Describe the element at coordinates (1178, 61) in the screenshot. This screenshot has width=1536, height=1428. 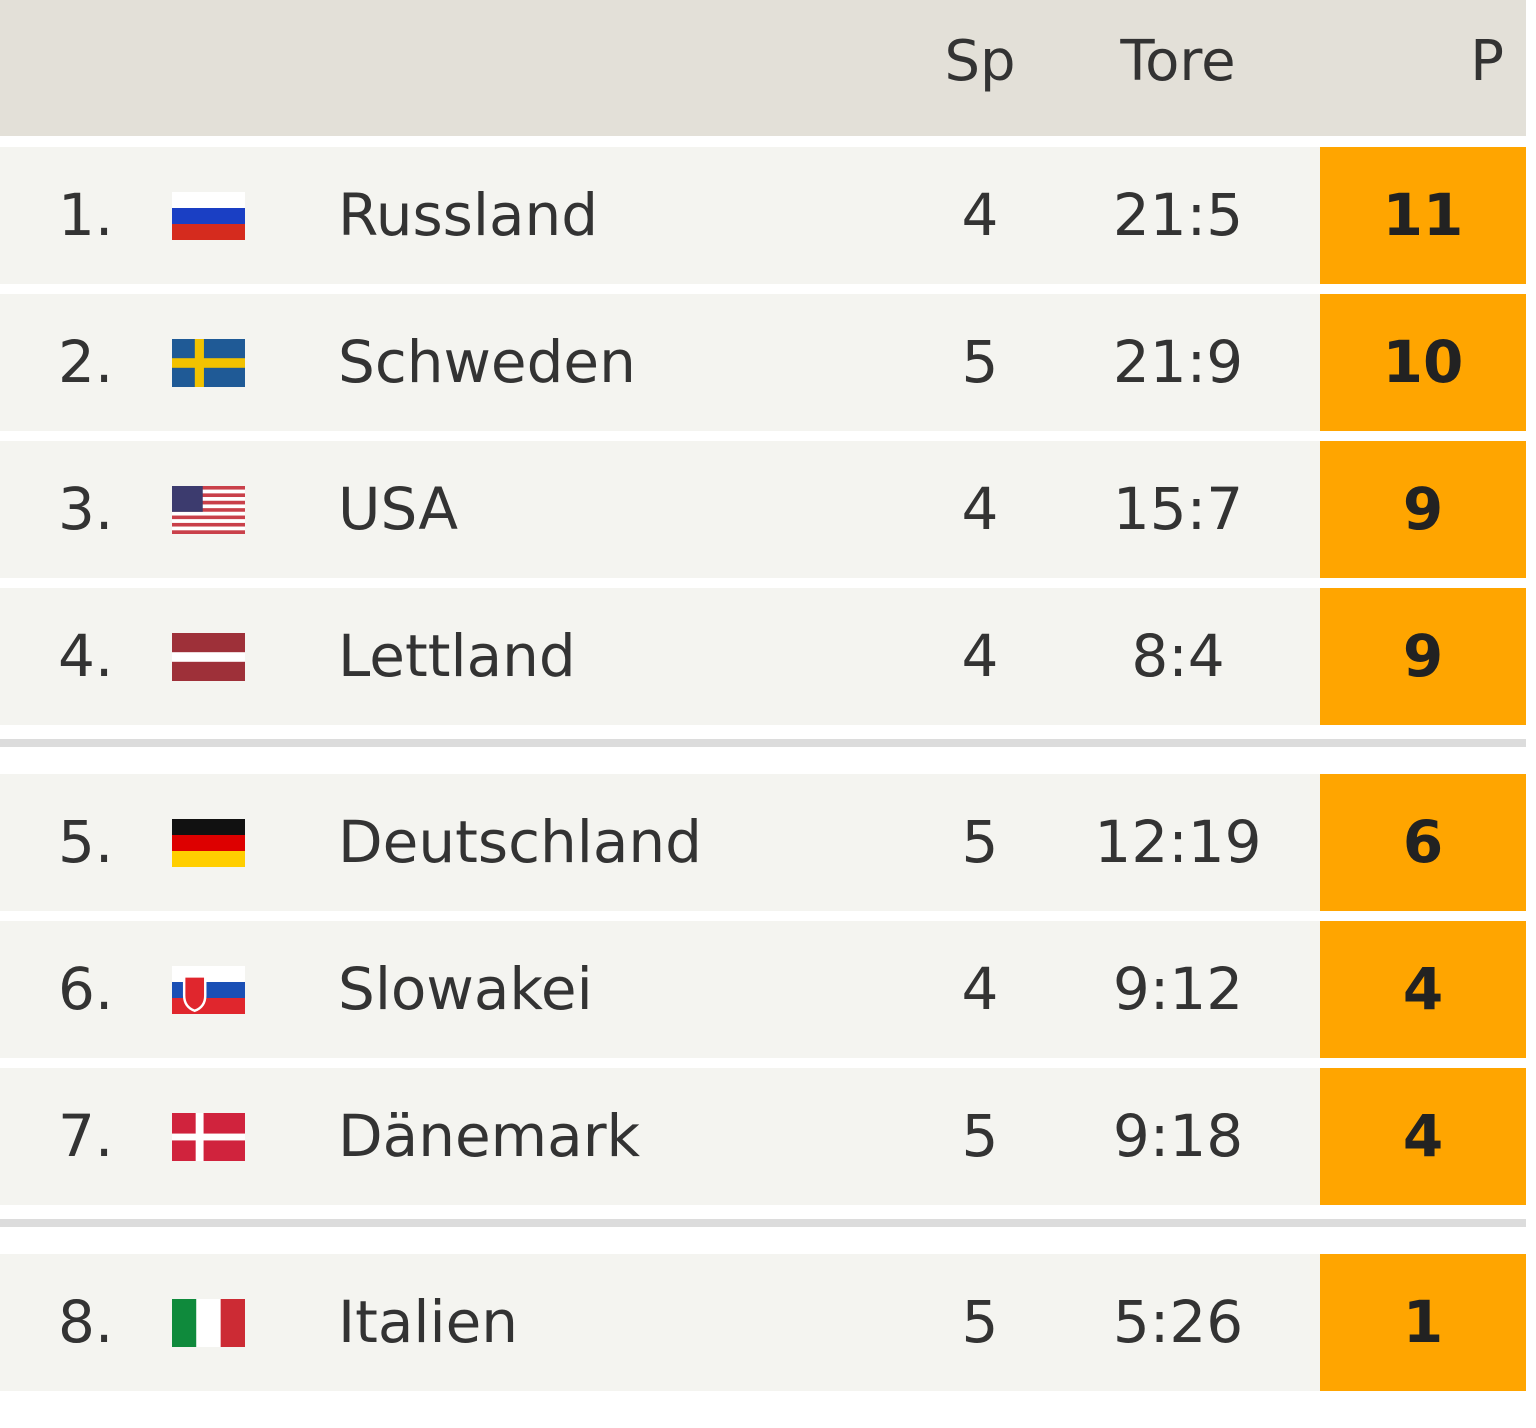
I see `header-cell: Tore` at that location.